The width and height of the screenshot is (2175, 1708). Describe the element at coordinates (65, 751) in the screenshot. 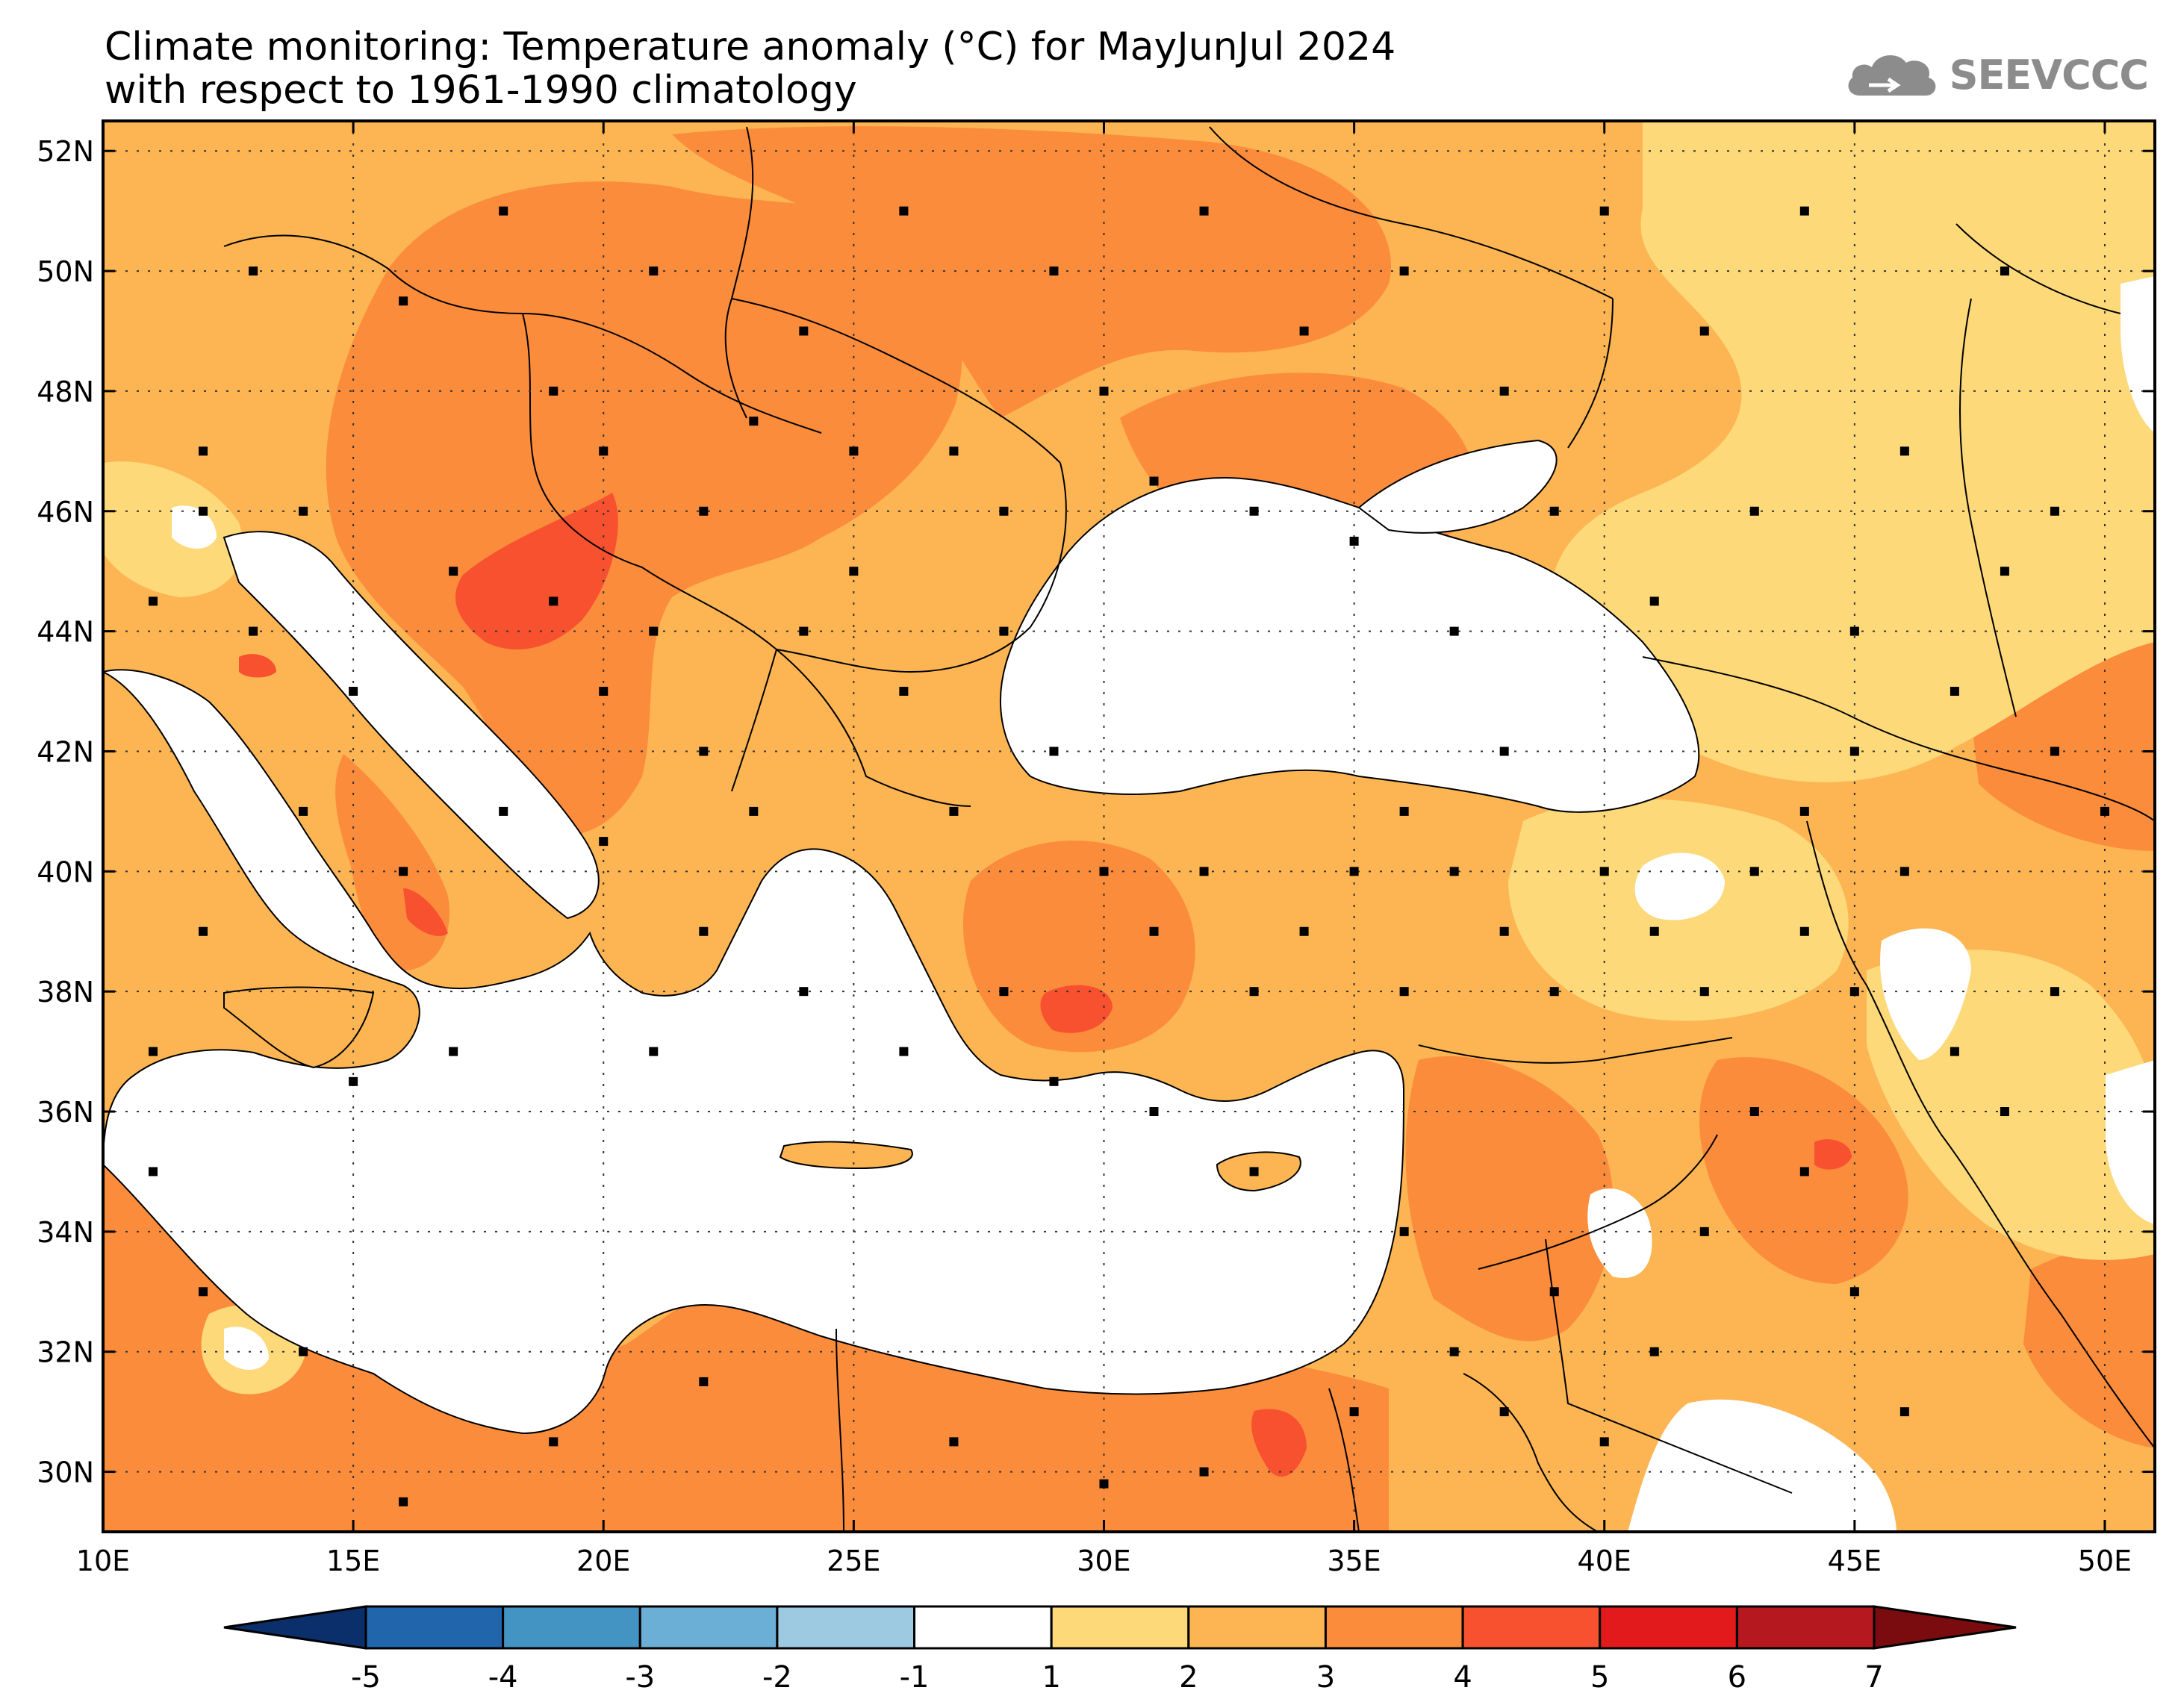

I see `lat-tick-label: 42N` at that location.